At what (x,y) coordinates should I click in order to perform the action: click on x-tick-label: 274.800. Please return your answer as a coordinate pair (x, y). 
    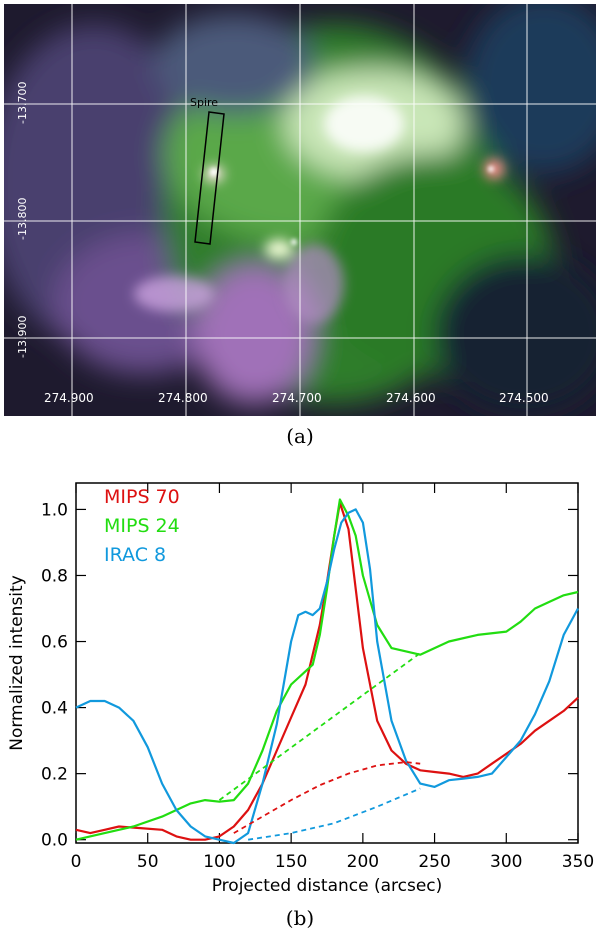
    Looking at the image, I should click on (183, 398).